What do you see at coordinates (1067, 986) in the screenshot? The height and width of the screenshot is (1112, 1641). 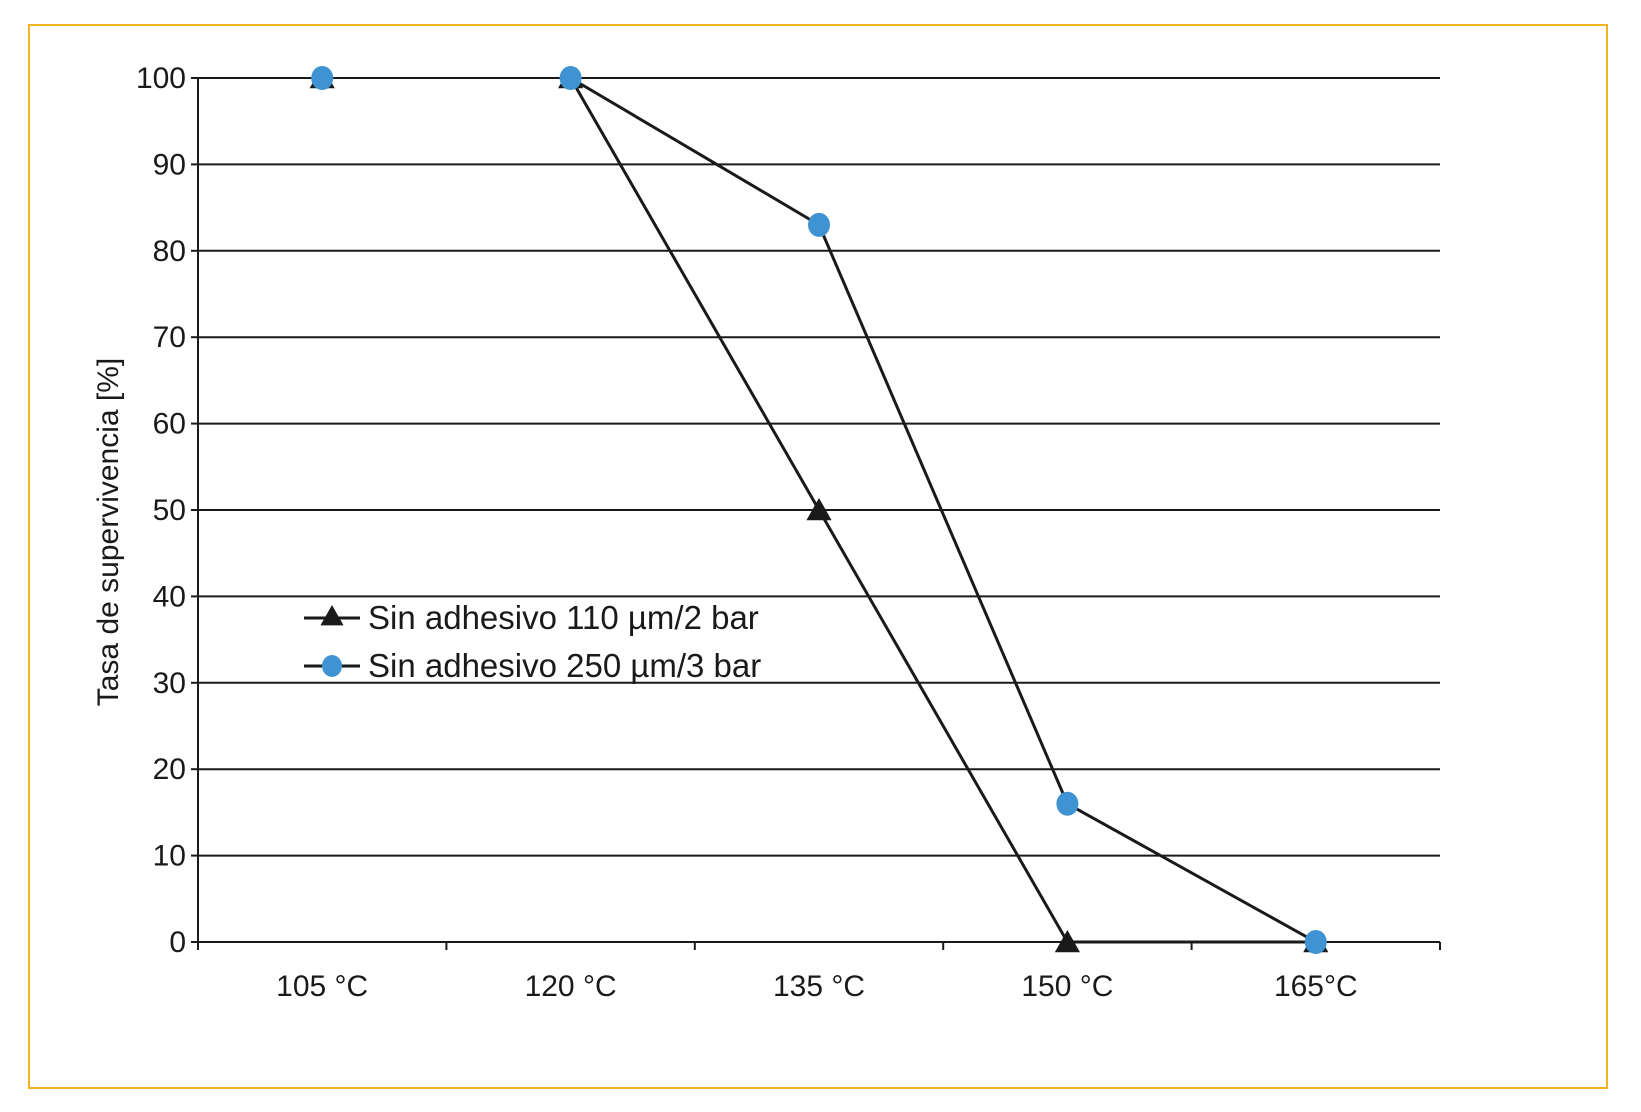 I see `xtick-label-3: 150 °C` at bounding box center [1067, 986].